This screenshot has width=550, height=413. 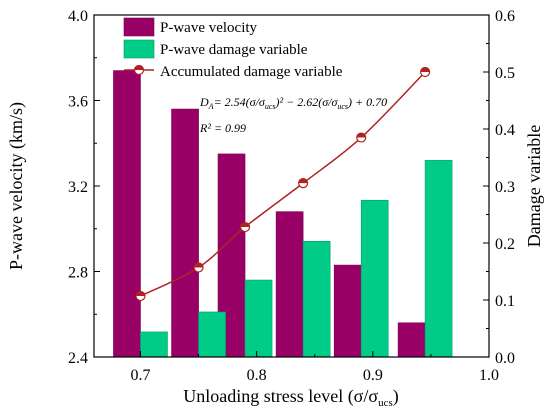 What do you see at coordinates (257, 375) in the screenshot?
I see `x-tick-label: 0.8` at bounding box center [257, 375].